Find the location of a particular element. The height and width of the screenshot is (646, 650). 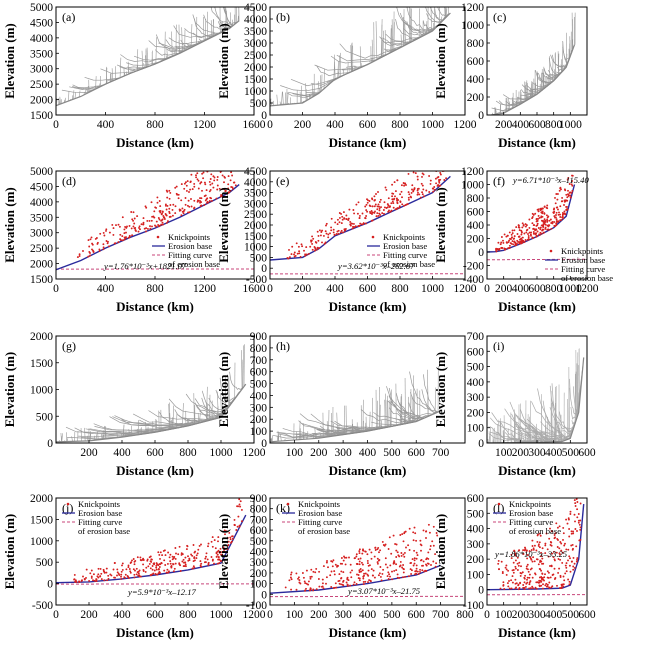

x-tick-label: 0 is located at coordinates (56, 125).